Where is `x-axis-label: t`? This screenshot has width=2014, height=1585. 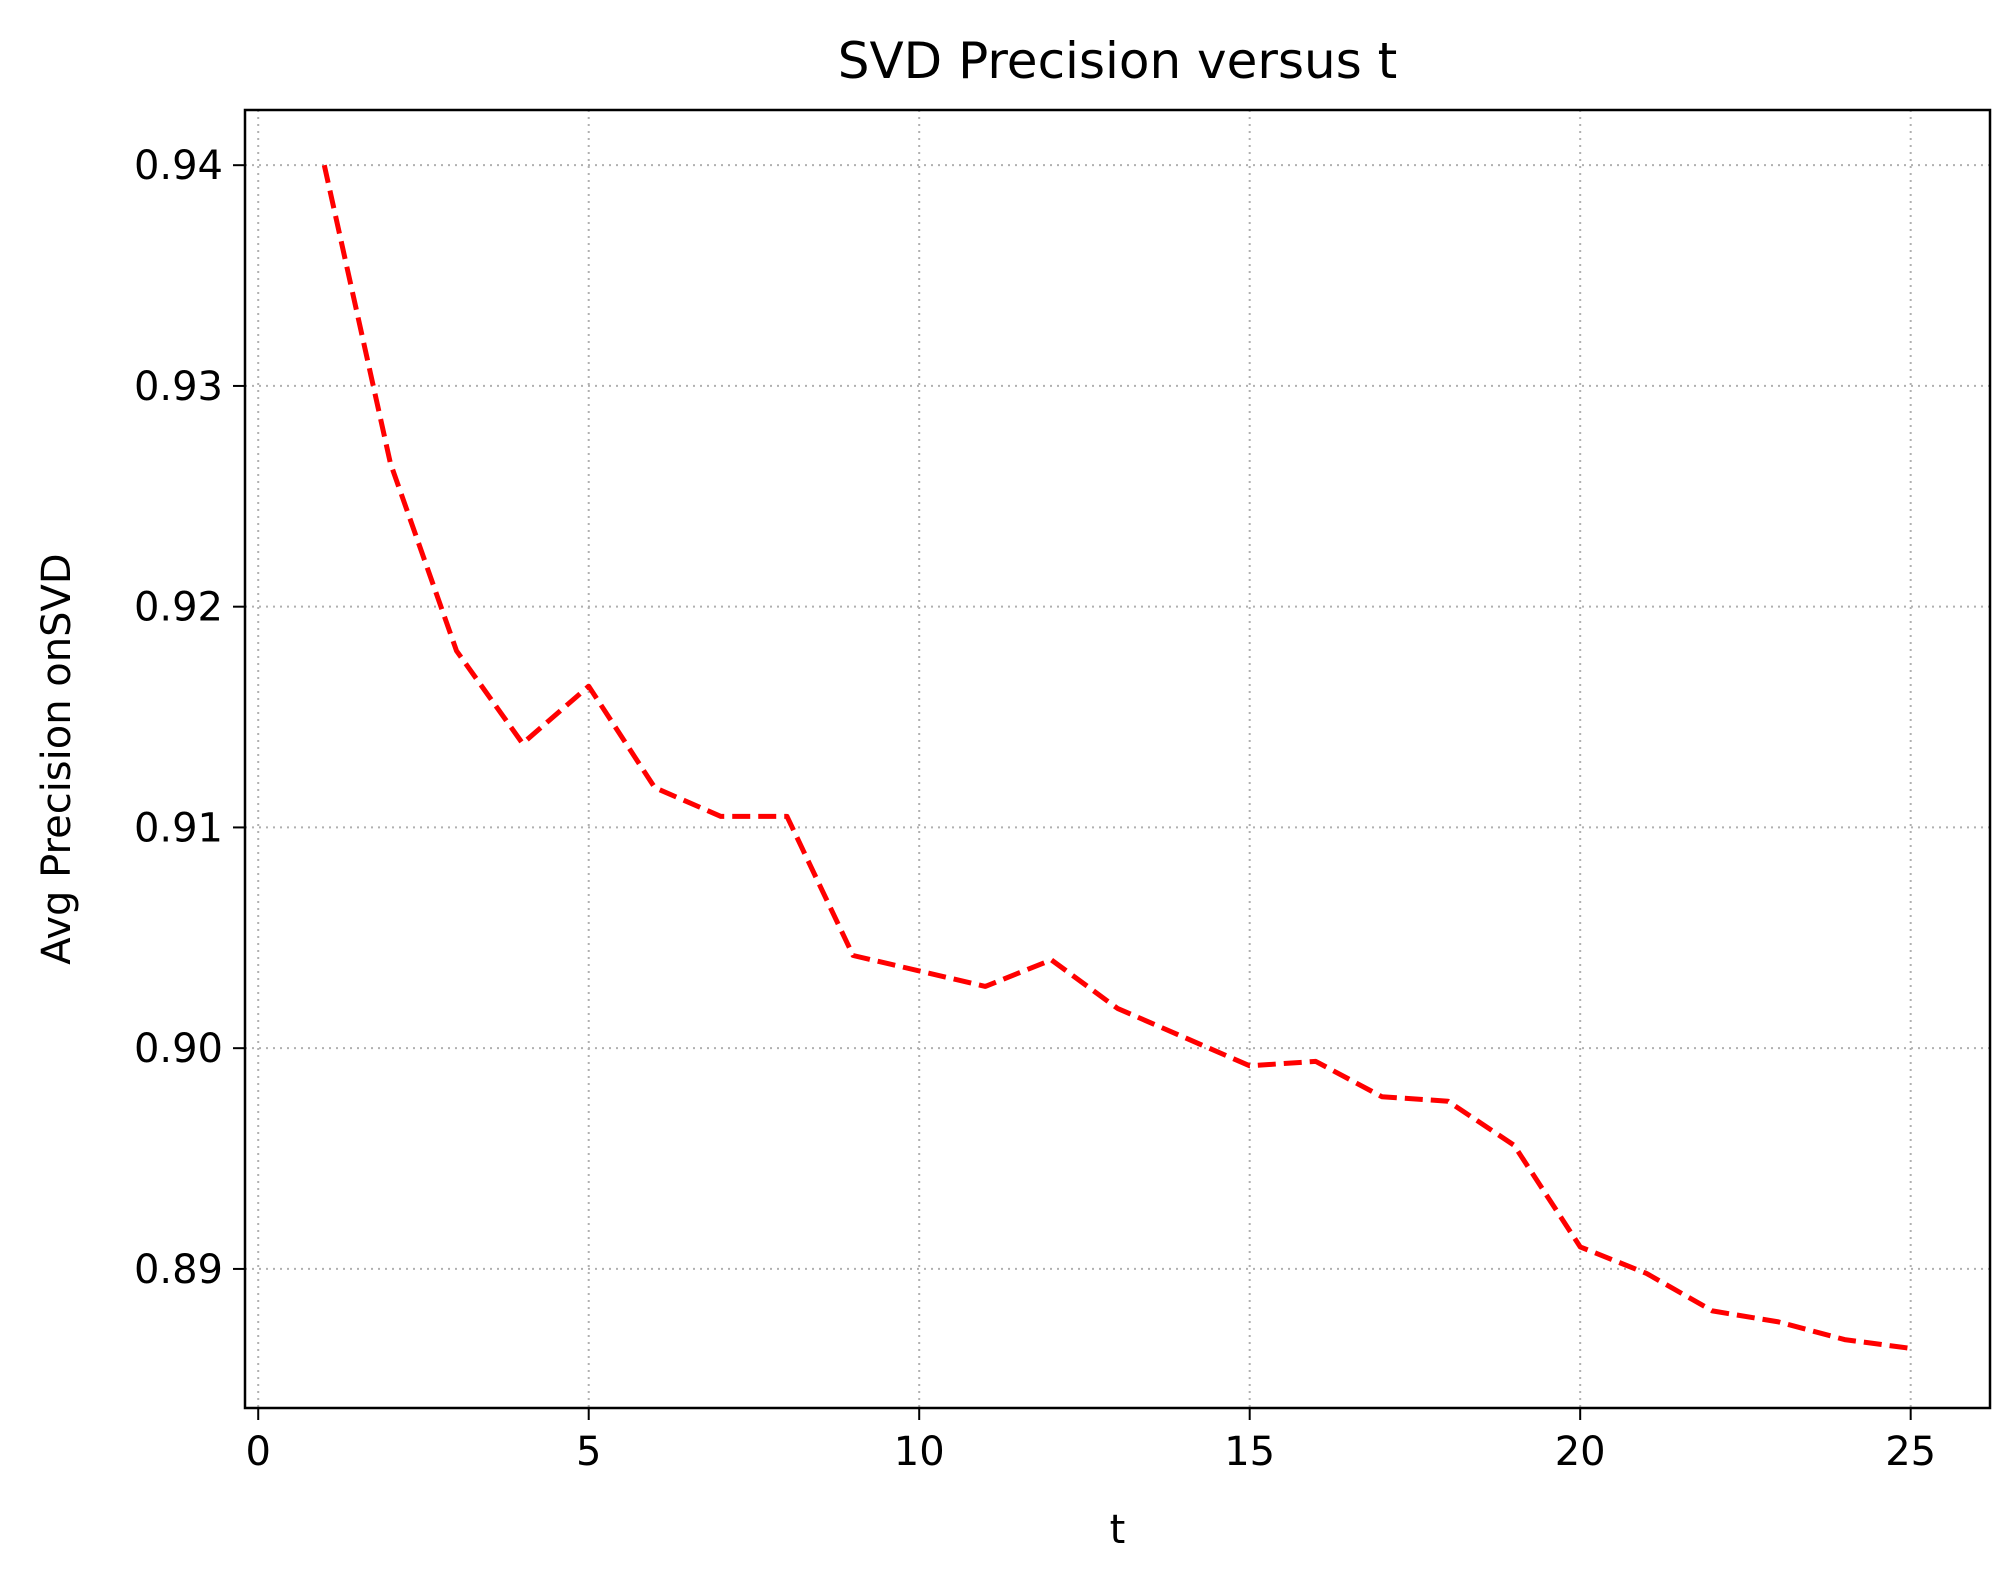
x-axis-label: t is located at coordinates (1118, 1530).